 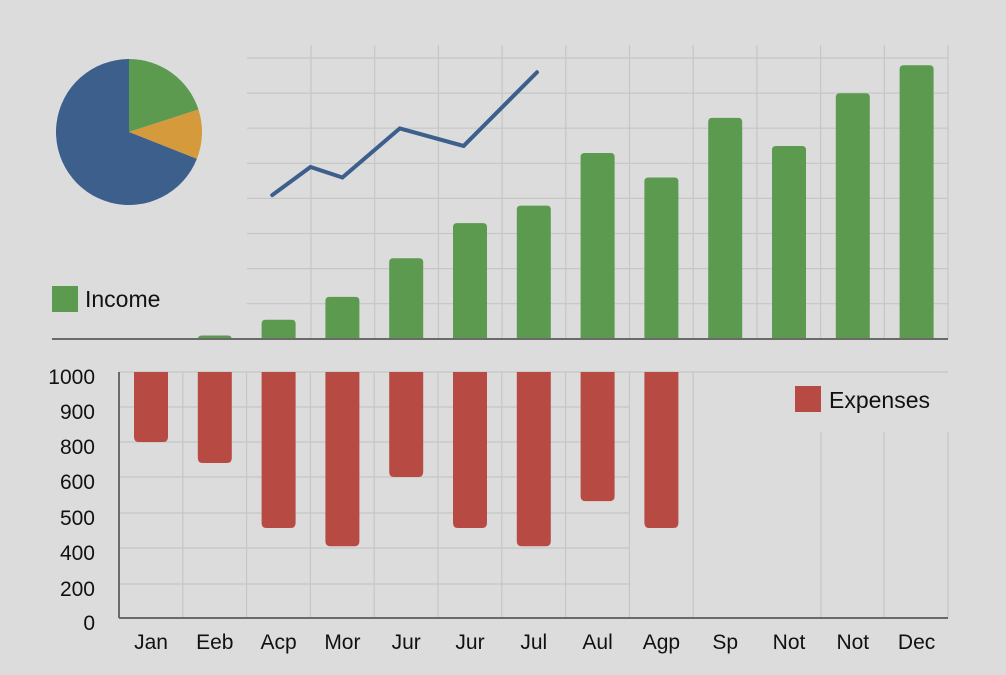 I want to click on x-tick-label: Acp, so click(x=279, y=642).